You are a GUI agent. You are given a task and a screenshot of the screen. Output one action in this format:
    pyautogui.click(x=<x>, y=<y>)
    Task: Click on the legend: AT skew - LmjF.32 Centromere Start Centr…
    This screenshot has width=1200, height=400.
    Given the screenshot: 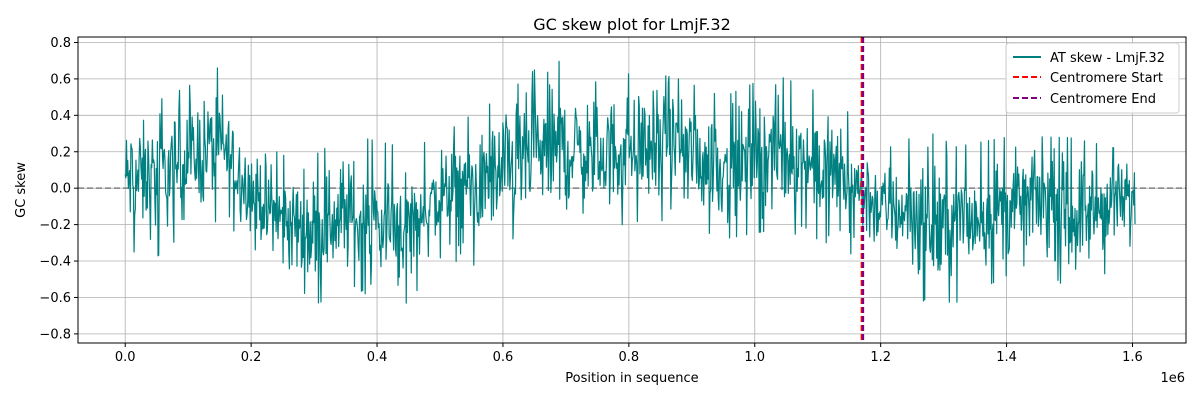 What is the action you would take?
    pyautogui.click(x=1092, y=78)
    